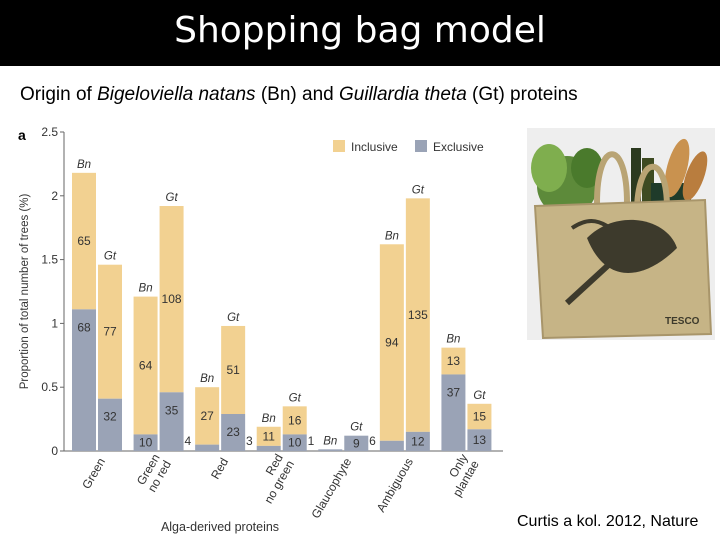 The height and width of the screenshot is (540, 720). Describe the element at coordinates (220, 527) in the screenshot. I see `x-axis-label: Alga-derived proteins` at that location.